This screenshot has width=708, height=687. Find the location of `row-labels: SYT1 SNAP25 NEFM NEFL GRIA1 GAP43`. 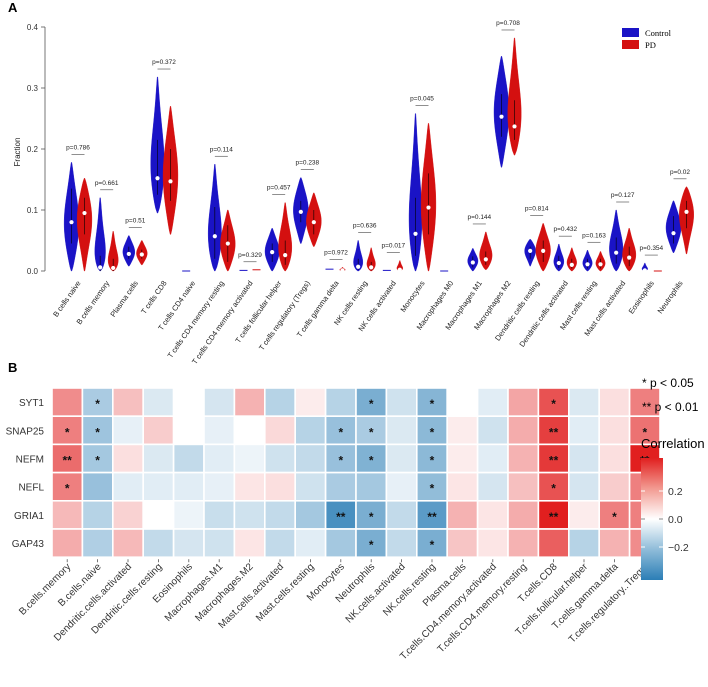

row-labels: SYT1 SNAP25 NEFM NEFL GRIA1 GAP43 is located at coordinates (25, 474).